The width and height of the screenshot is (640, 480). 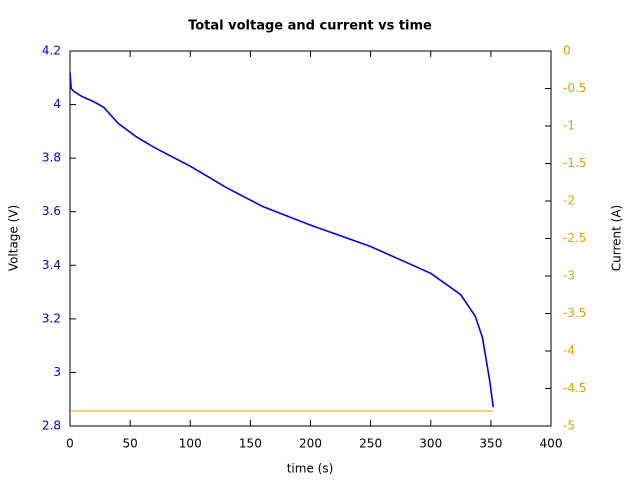 What do you see at coordinates (190, 444) in the screenshot?
I see `x-tick-label: 100` at bounding box center [190, 444].